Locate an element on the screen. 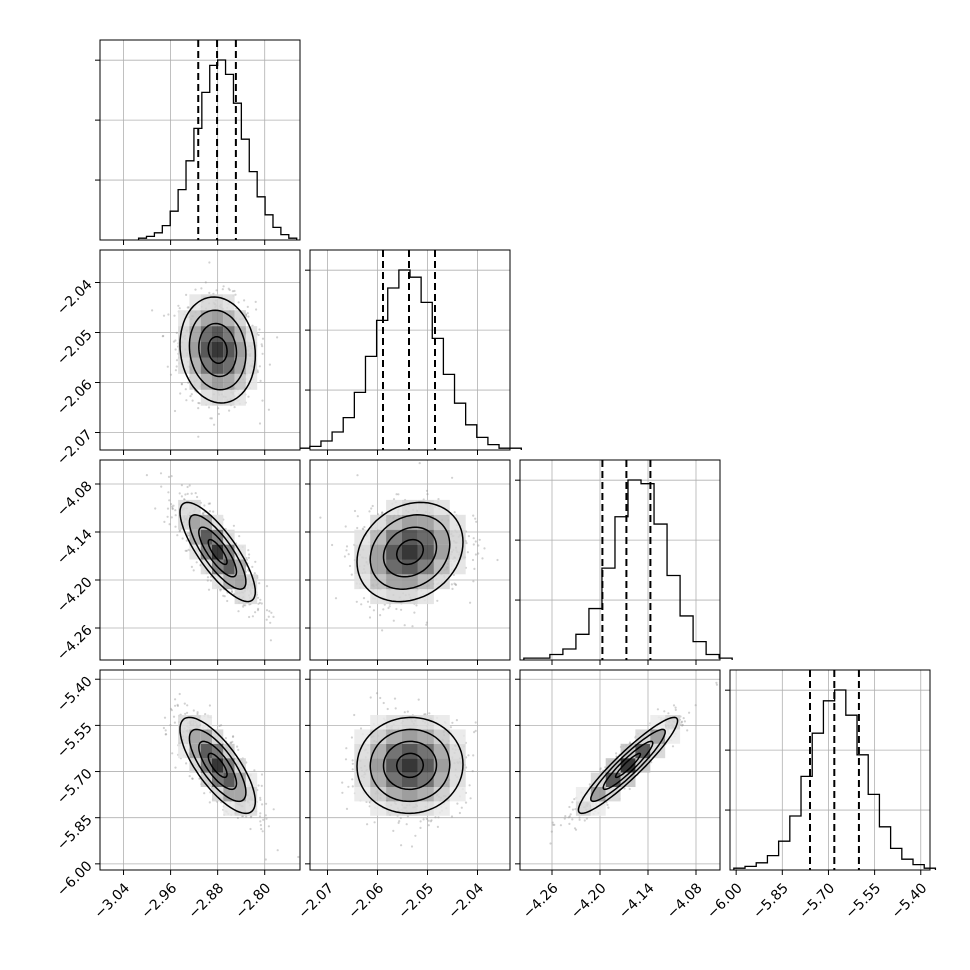 Image resolution: width=970 pixels, height=970 pixels. x-tick-label: −5.70 is located at coordinates (817, 901).